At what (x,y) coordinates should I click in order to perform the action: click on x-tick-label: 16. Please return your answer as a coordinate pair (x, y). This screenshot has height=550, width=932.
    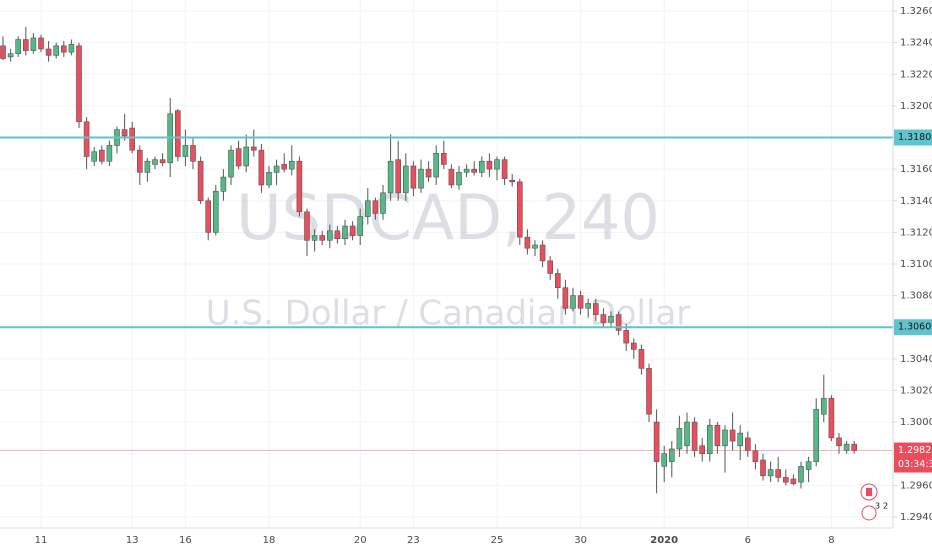
    Looking at the image, I should click on (185, 540).